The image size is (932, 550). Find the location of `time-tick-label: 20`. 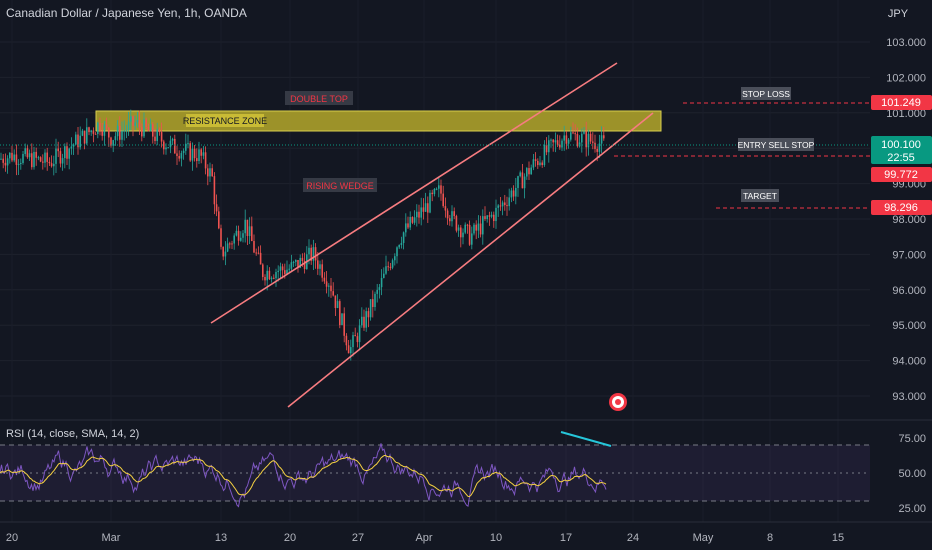

time-tick-label: 20 is located at coordinates (290, 538).